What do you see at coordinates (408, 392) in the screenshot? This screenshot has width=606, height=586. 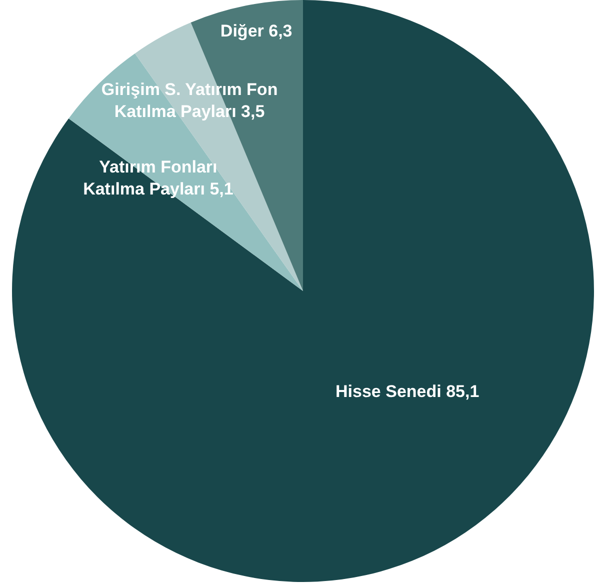 I see `slice-label: Hisse Senedi 85,1` at bounding box center [408, 392].